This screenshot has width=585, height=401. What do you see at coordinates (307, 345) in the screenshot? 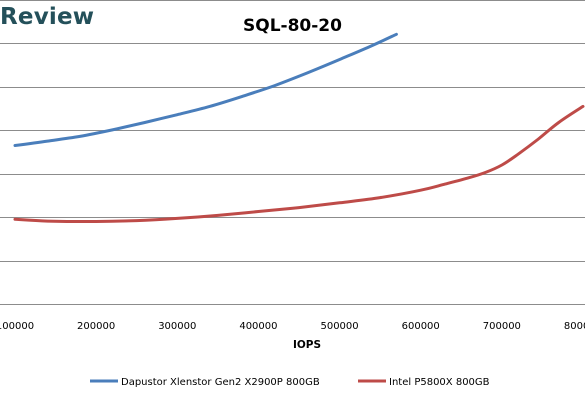
I see `x-axis-title: IOPS` at bounding box center [307, 345].